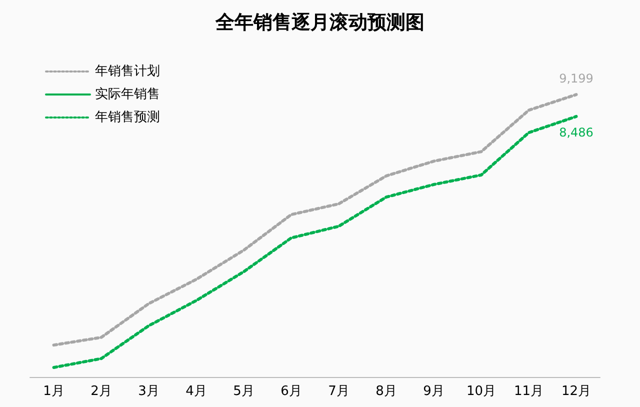  What do you see at coordinates (243, 391) in the screenshot?
I see `x-tick-label: 5月` at bounding box center [243, 391].